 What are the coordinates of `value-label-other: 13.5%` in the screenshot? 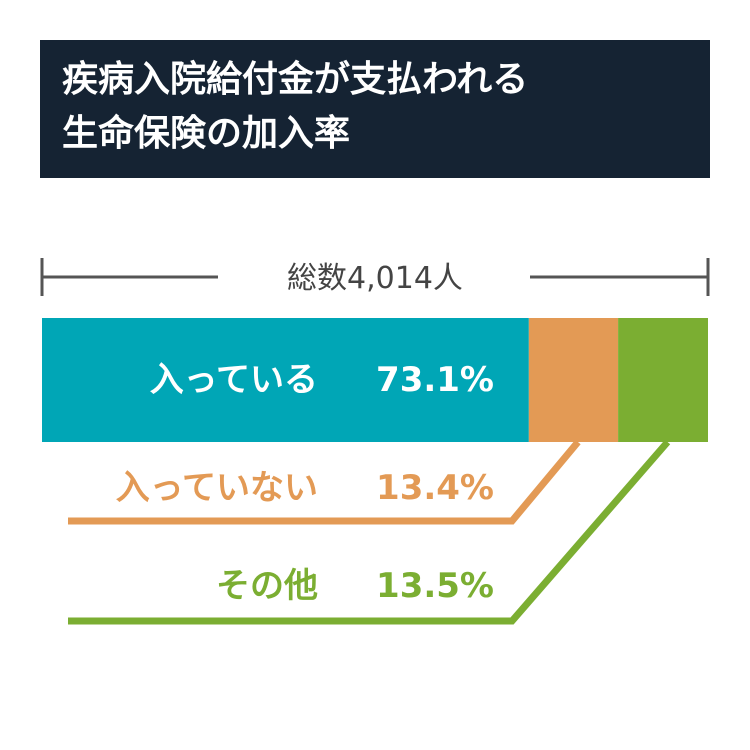 It's located at (435, 586).